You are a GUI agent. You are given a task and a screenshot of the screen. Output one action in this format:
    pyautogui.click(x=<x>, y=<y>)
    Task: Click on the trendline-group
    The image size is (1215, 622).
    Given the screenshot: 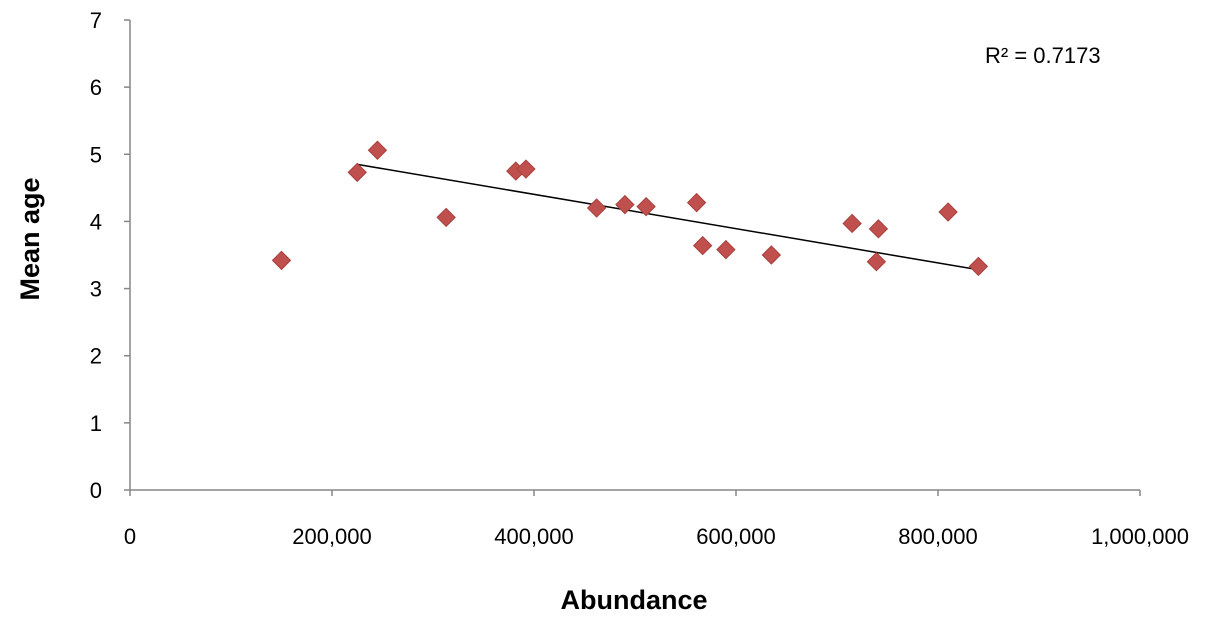 What is the action you would take?
    pyautogui.click(x=668, y=217)
    